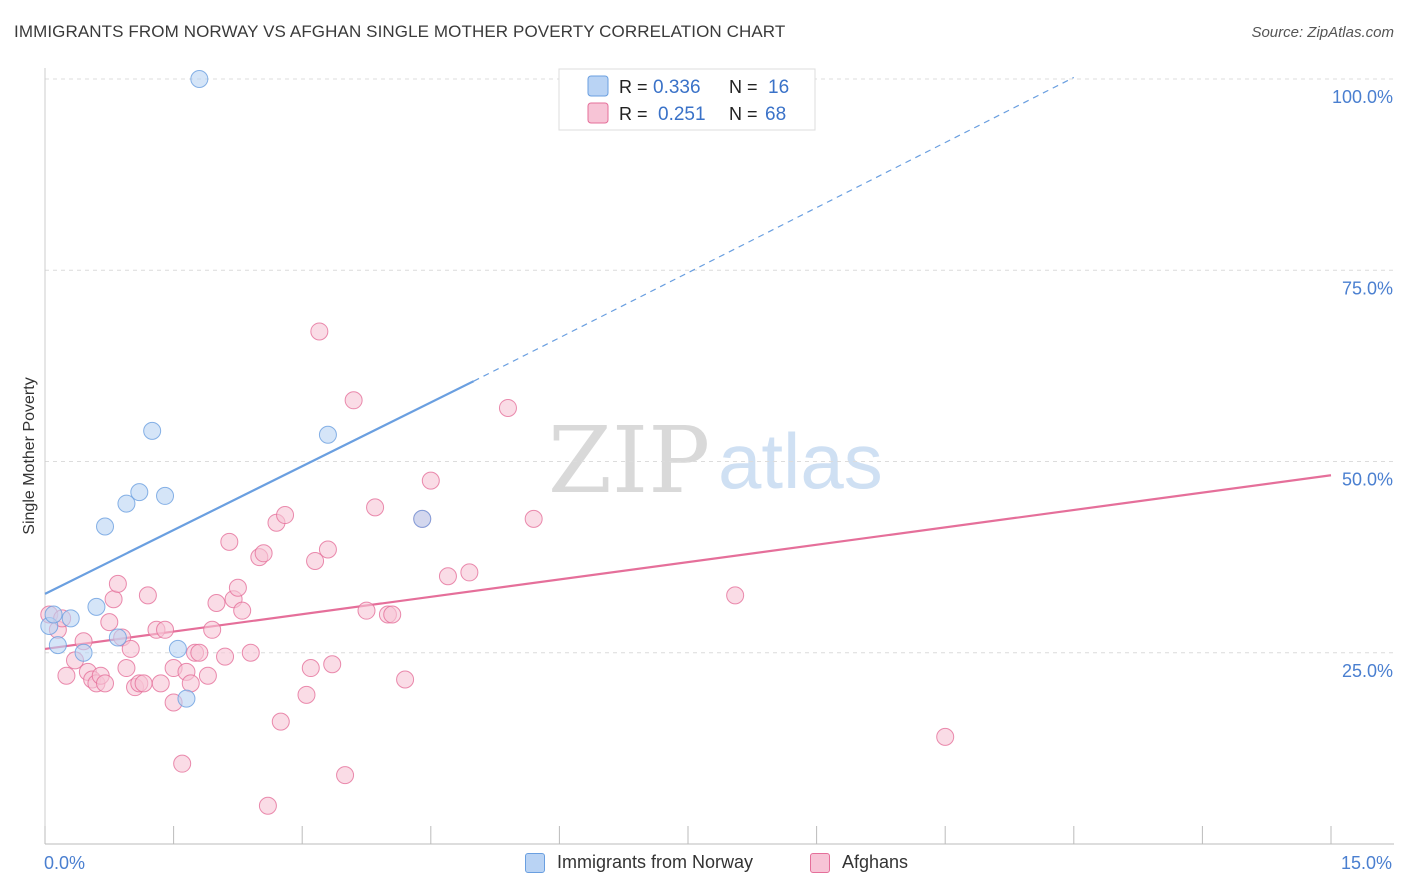 Image resolution: width=1406 pixels, height=892 pixels. I want to click on legend-r-label-afghans: R =, so click(633, 114).